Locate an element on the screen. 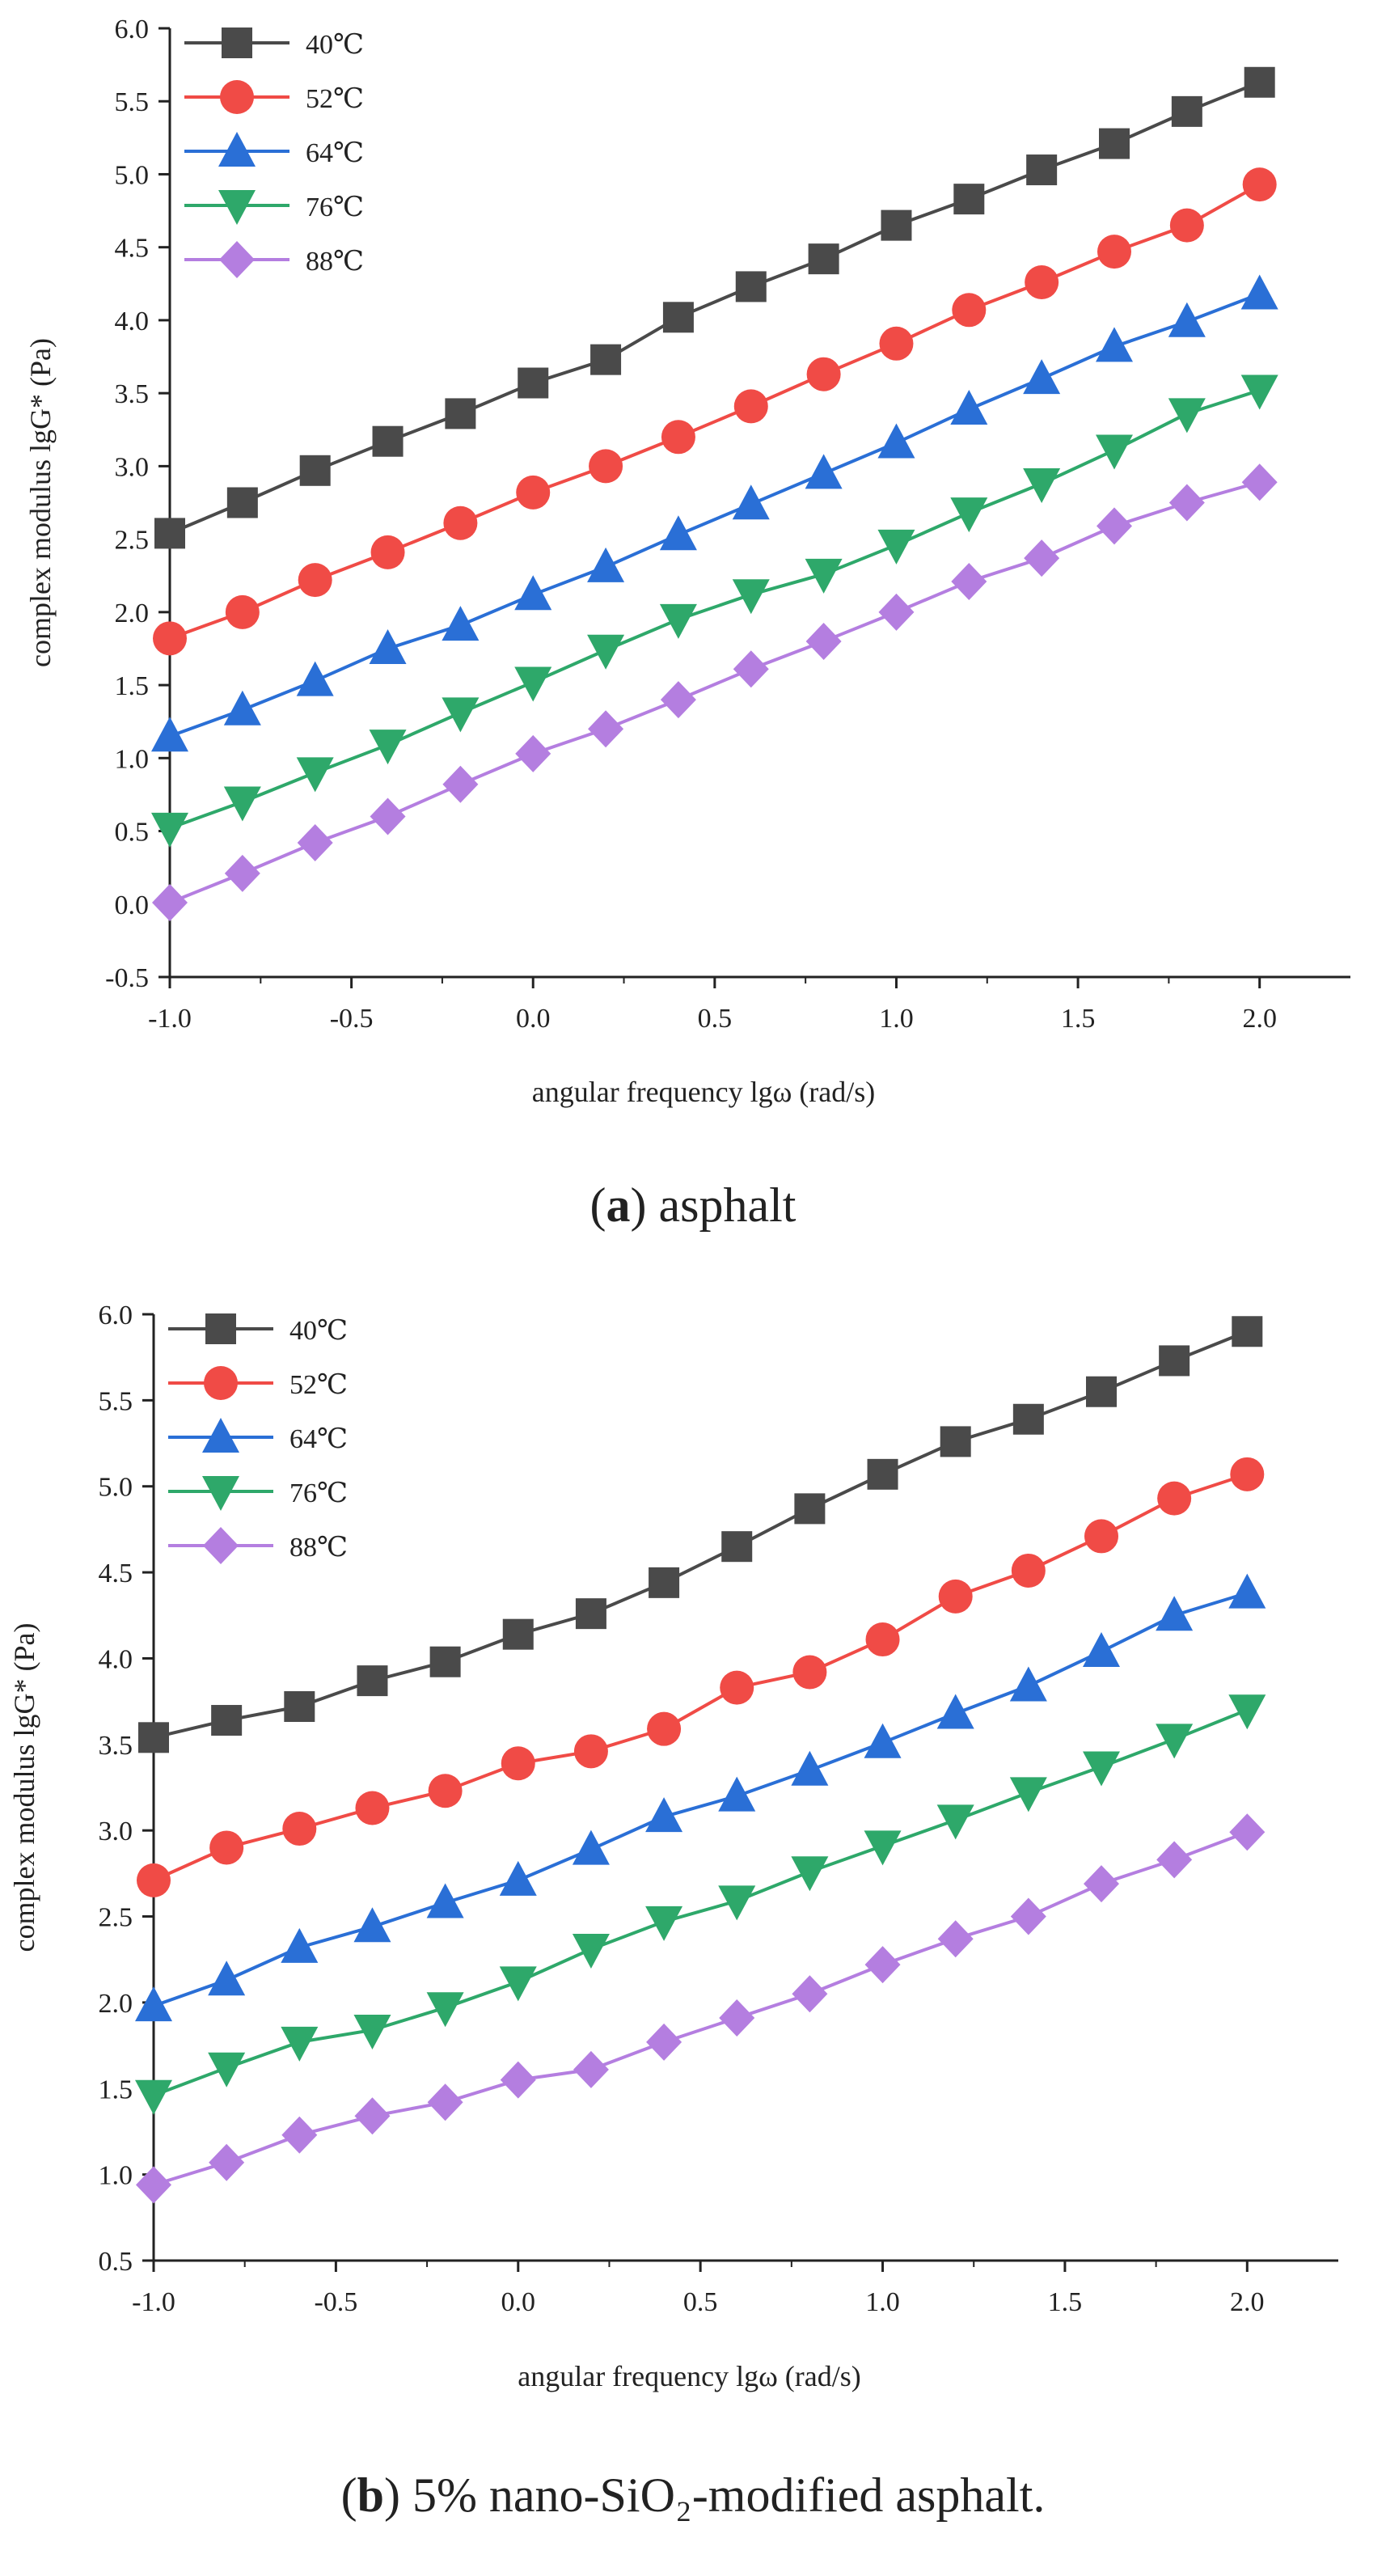  caption-letter: a is located at coordinates (618, 1205).